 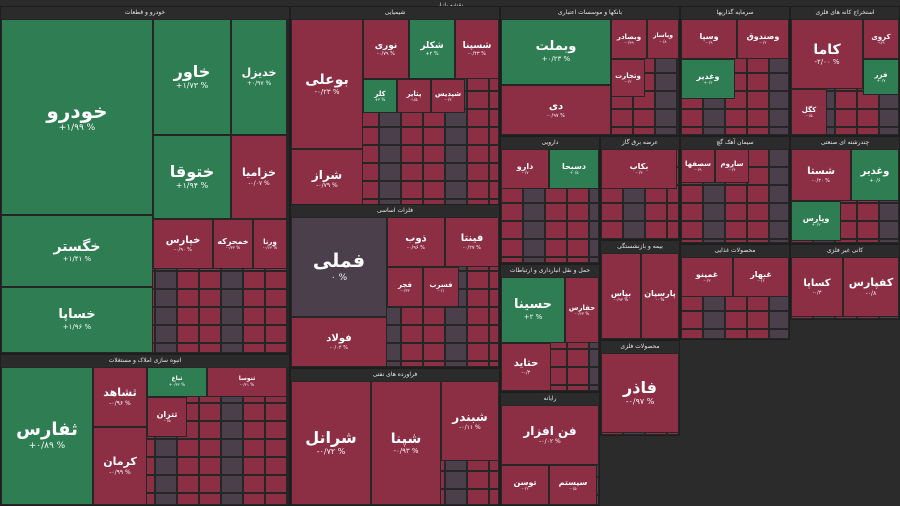 I want to click on stock-tile: کگل -۰/۵, so click(x=809, y=112).